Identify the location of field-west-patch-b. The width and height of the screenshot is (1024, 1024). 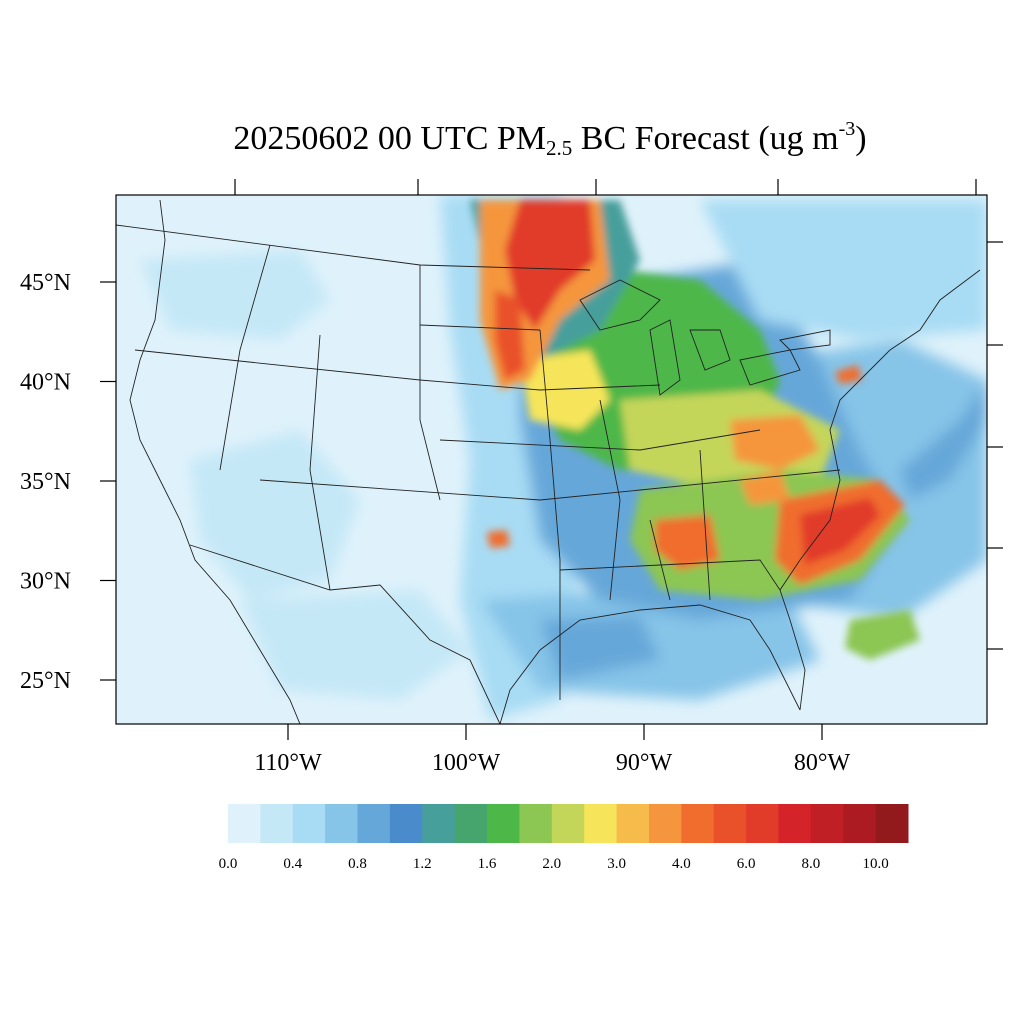
(275, 515).